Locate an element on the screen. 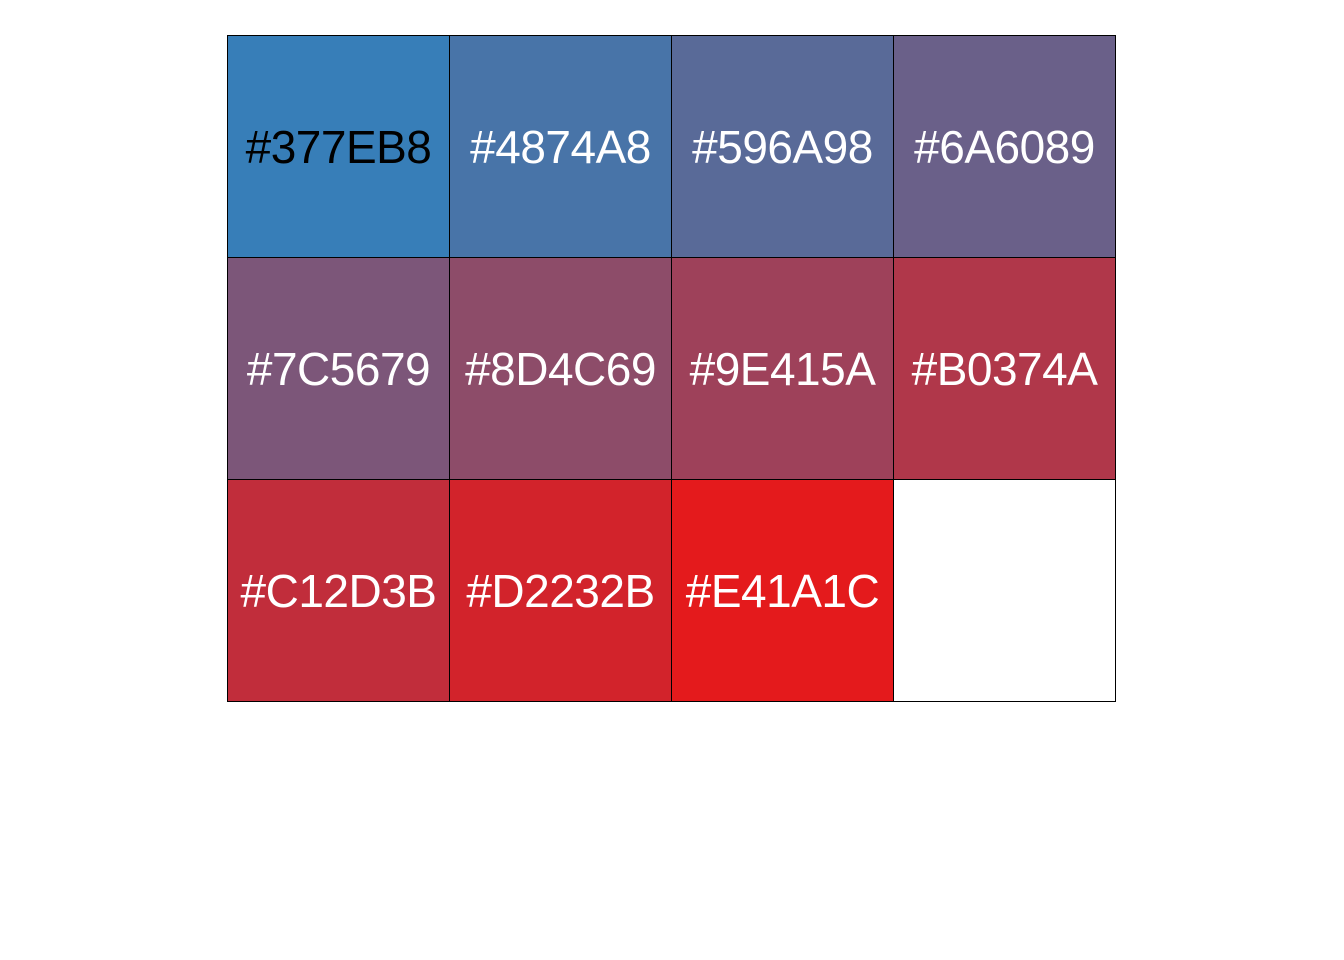 The height and width of the screenshot is (960, 1344). color-swatch: #B0374A is located at coordinates (1005, 369).